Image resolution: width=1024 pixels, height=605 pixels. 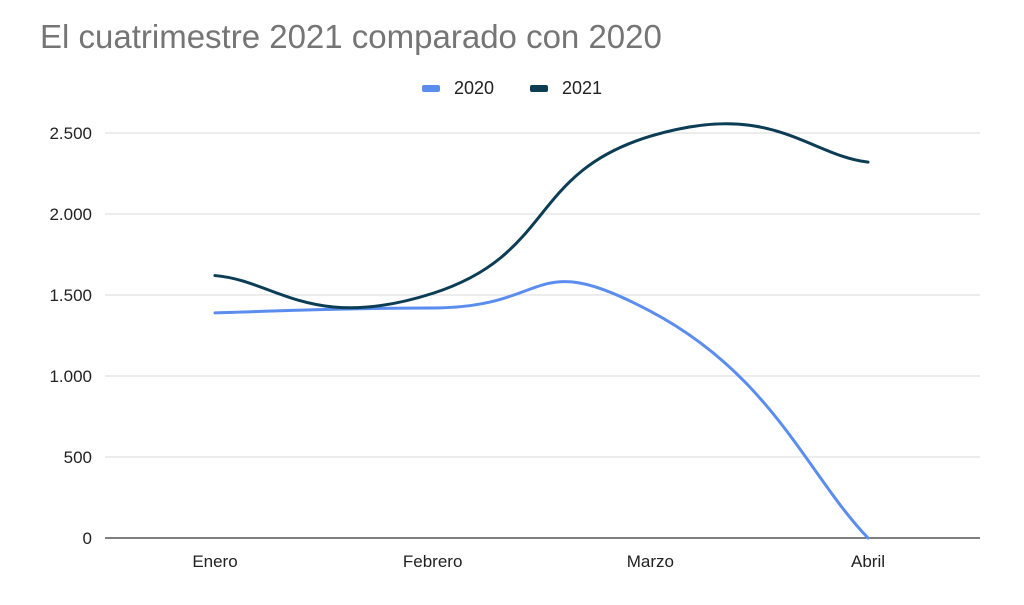 What do you see at coordinates (70, 295) in the screenshot?
I see `y-tick-label: 1.500` at bounding box center [70, 295].